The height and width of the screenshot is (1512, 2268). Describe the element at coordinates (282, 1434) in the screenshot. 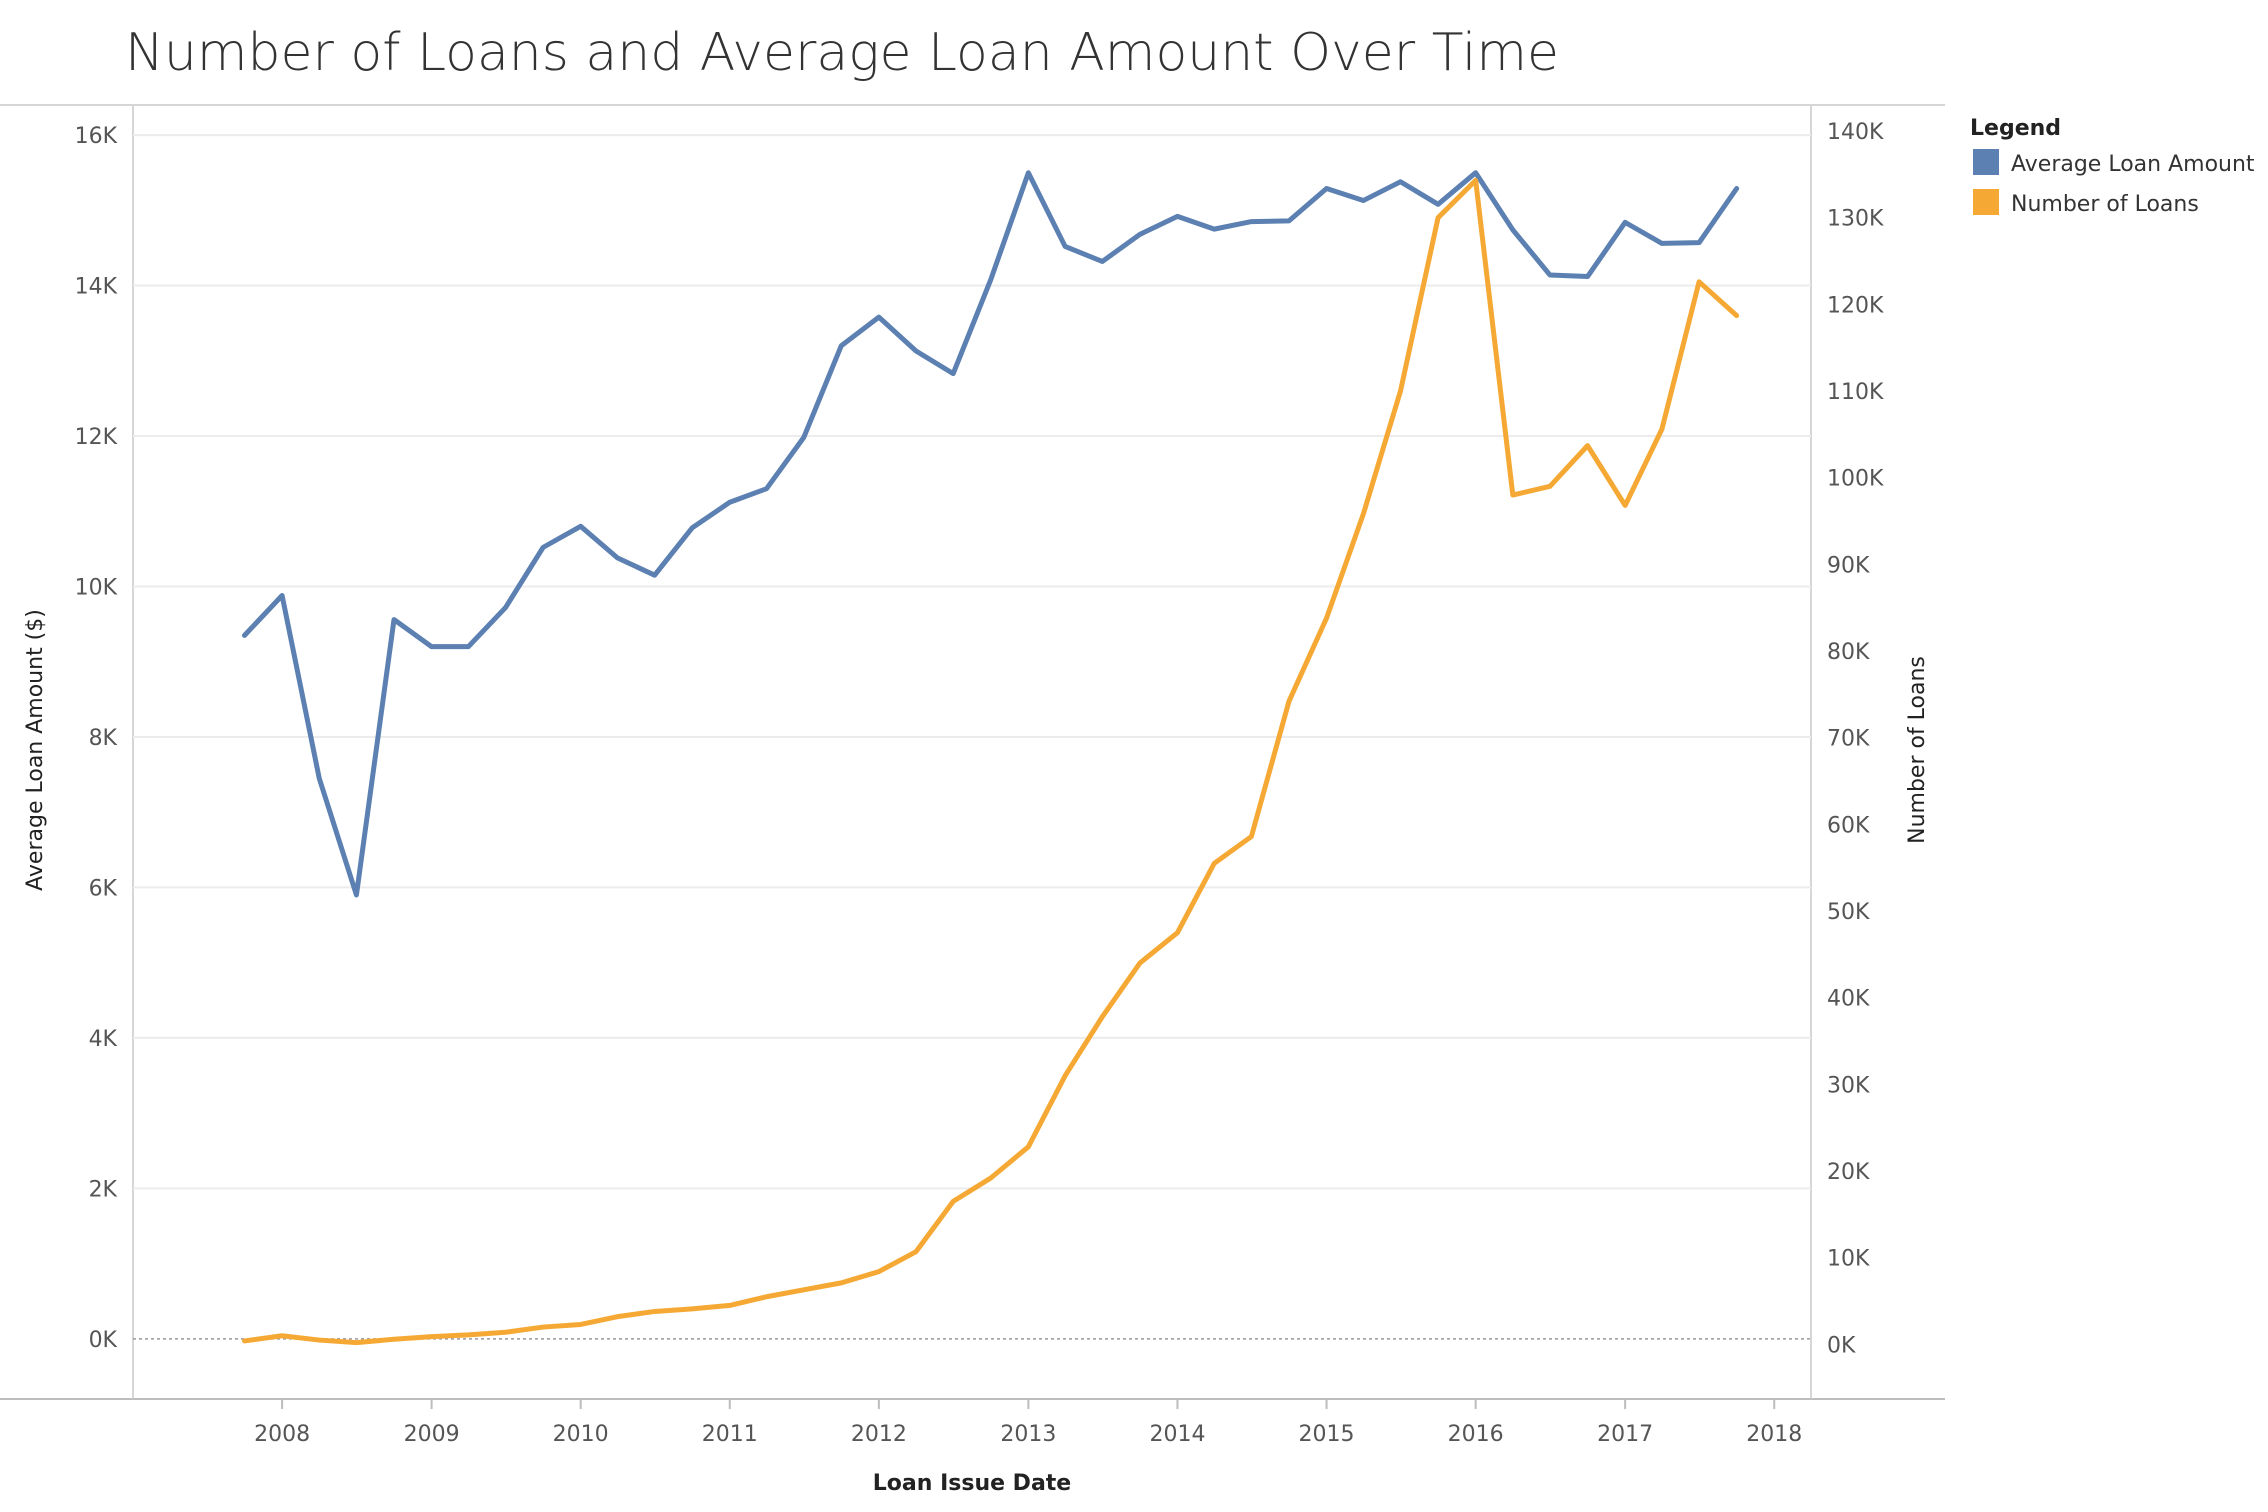

I see `x-axis-tick-label: 2008` at that location.